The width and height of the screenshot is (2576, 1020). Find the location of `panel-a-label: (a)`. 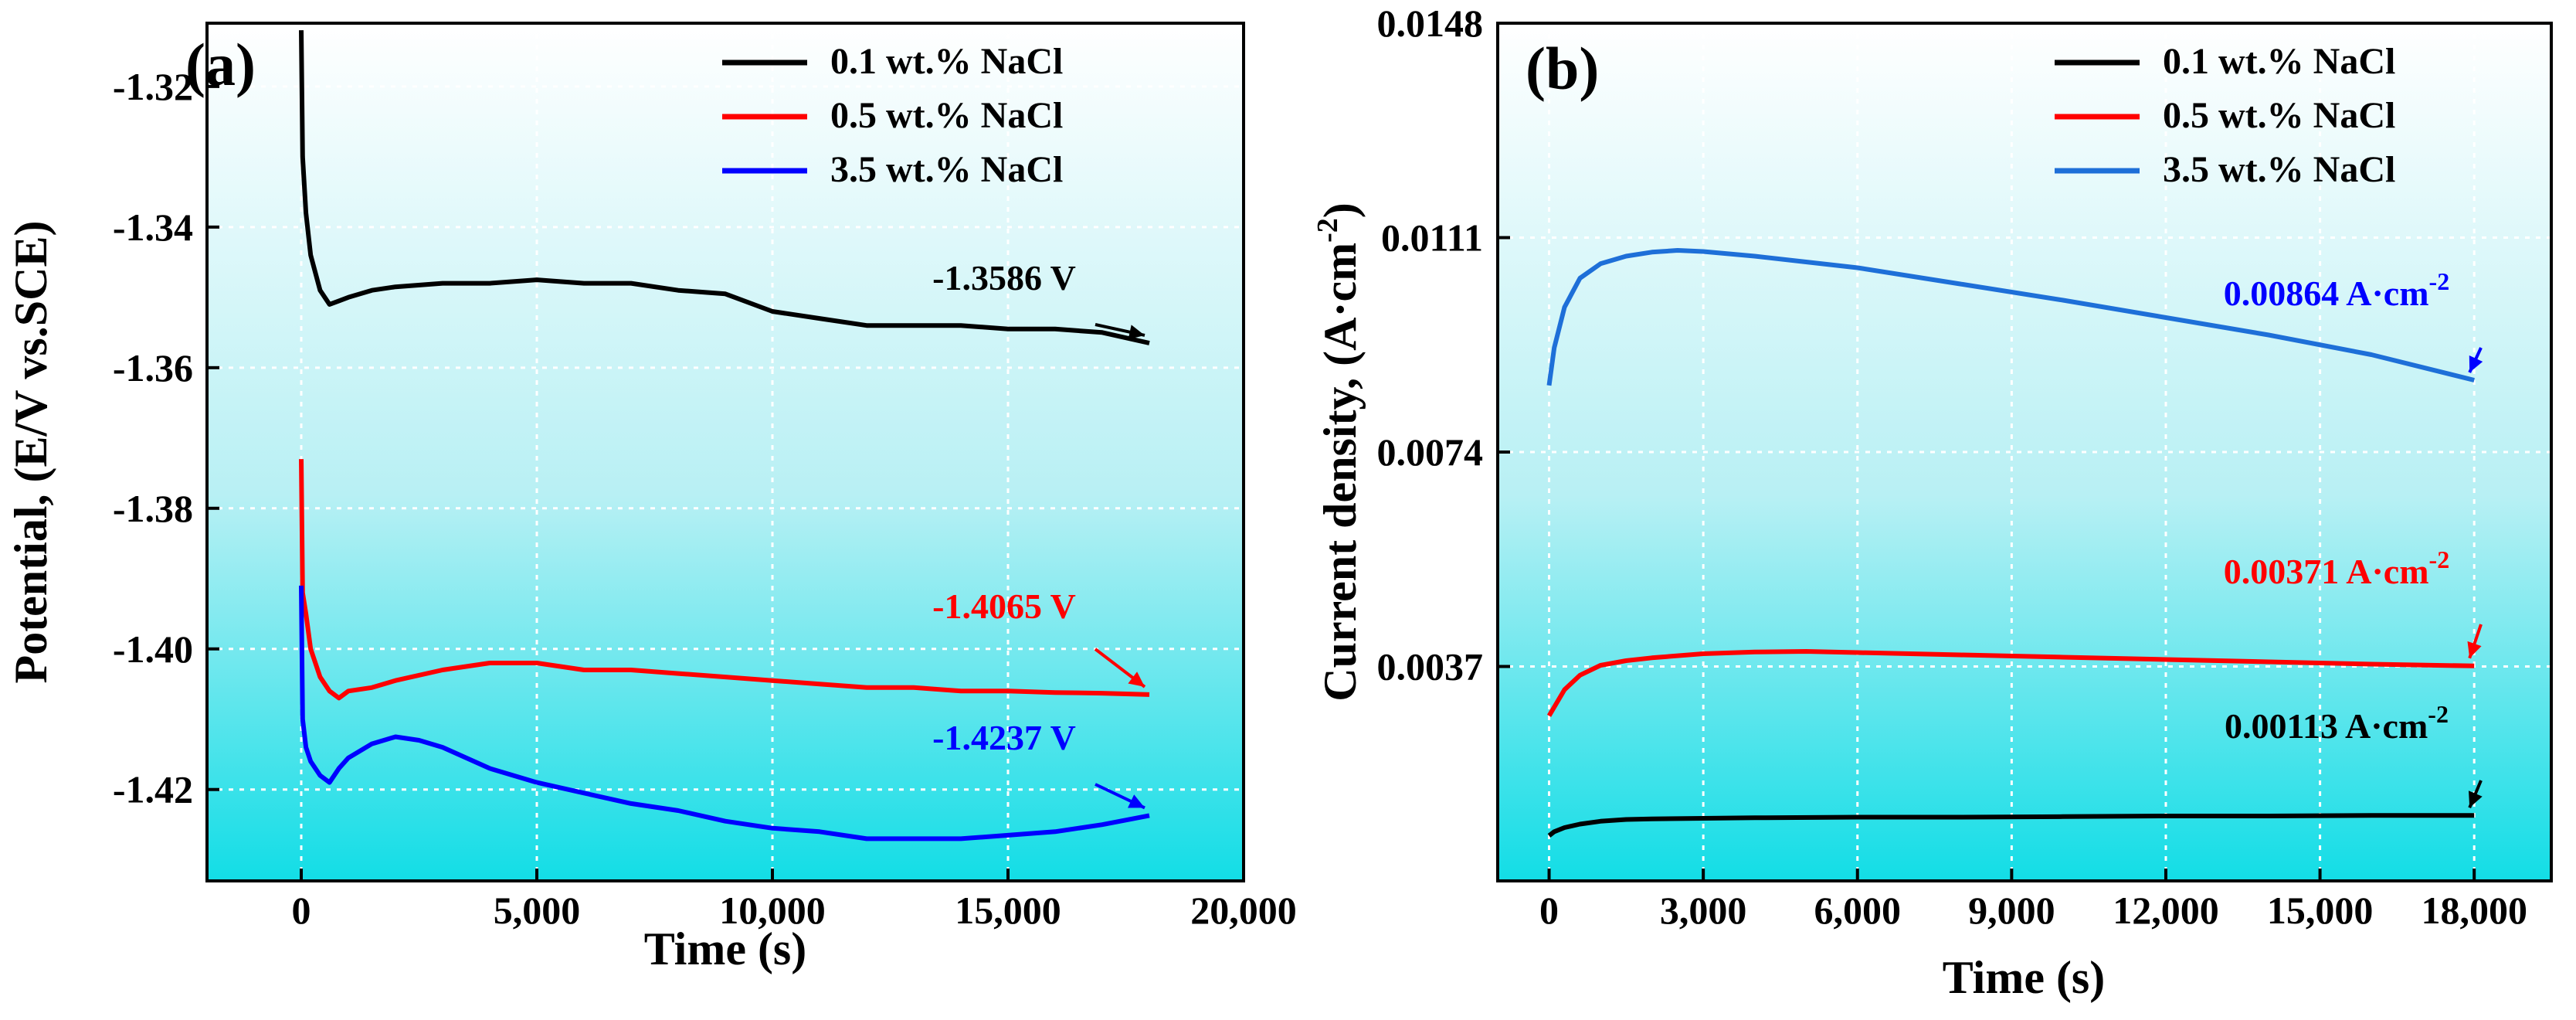

panel-a-label: (a) is located at coordinates (220, 64).